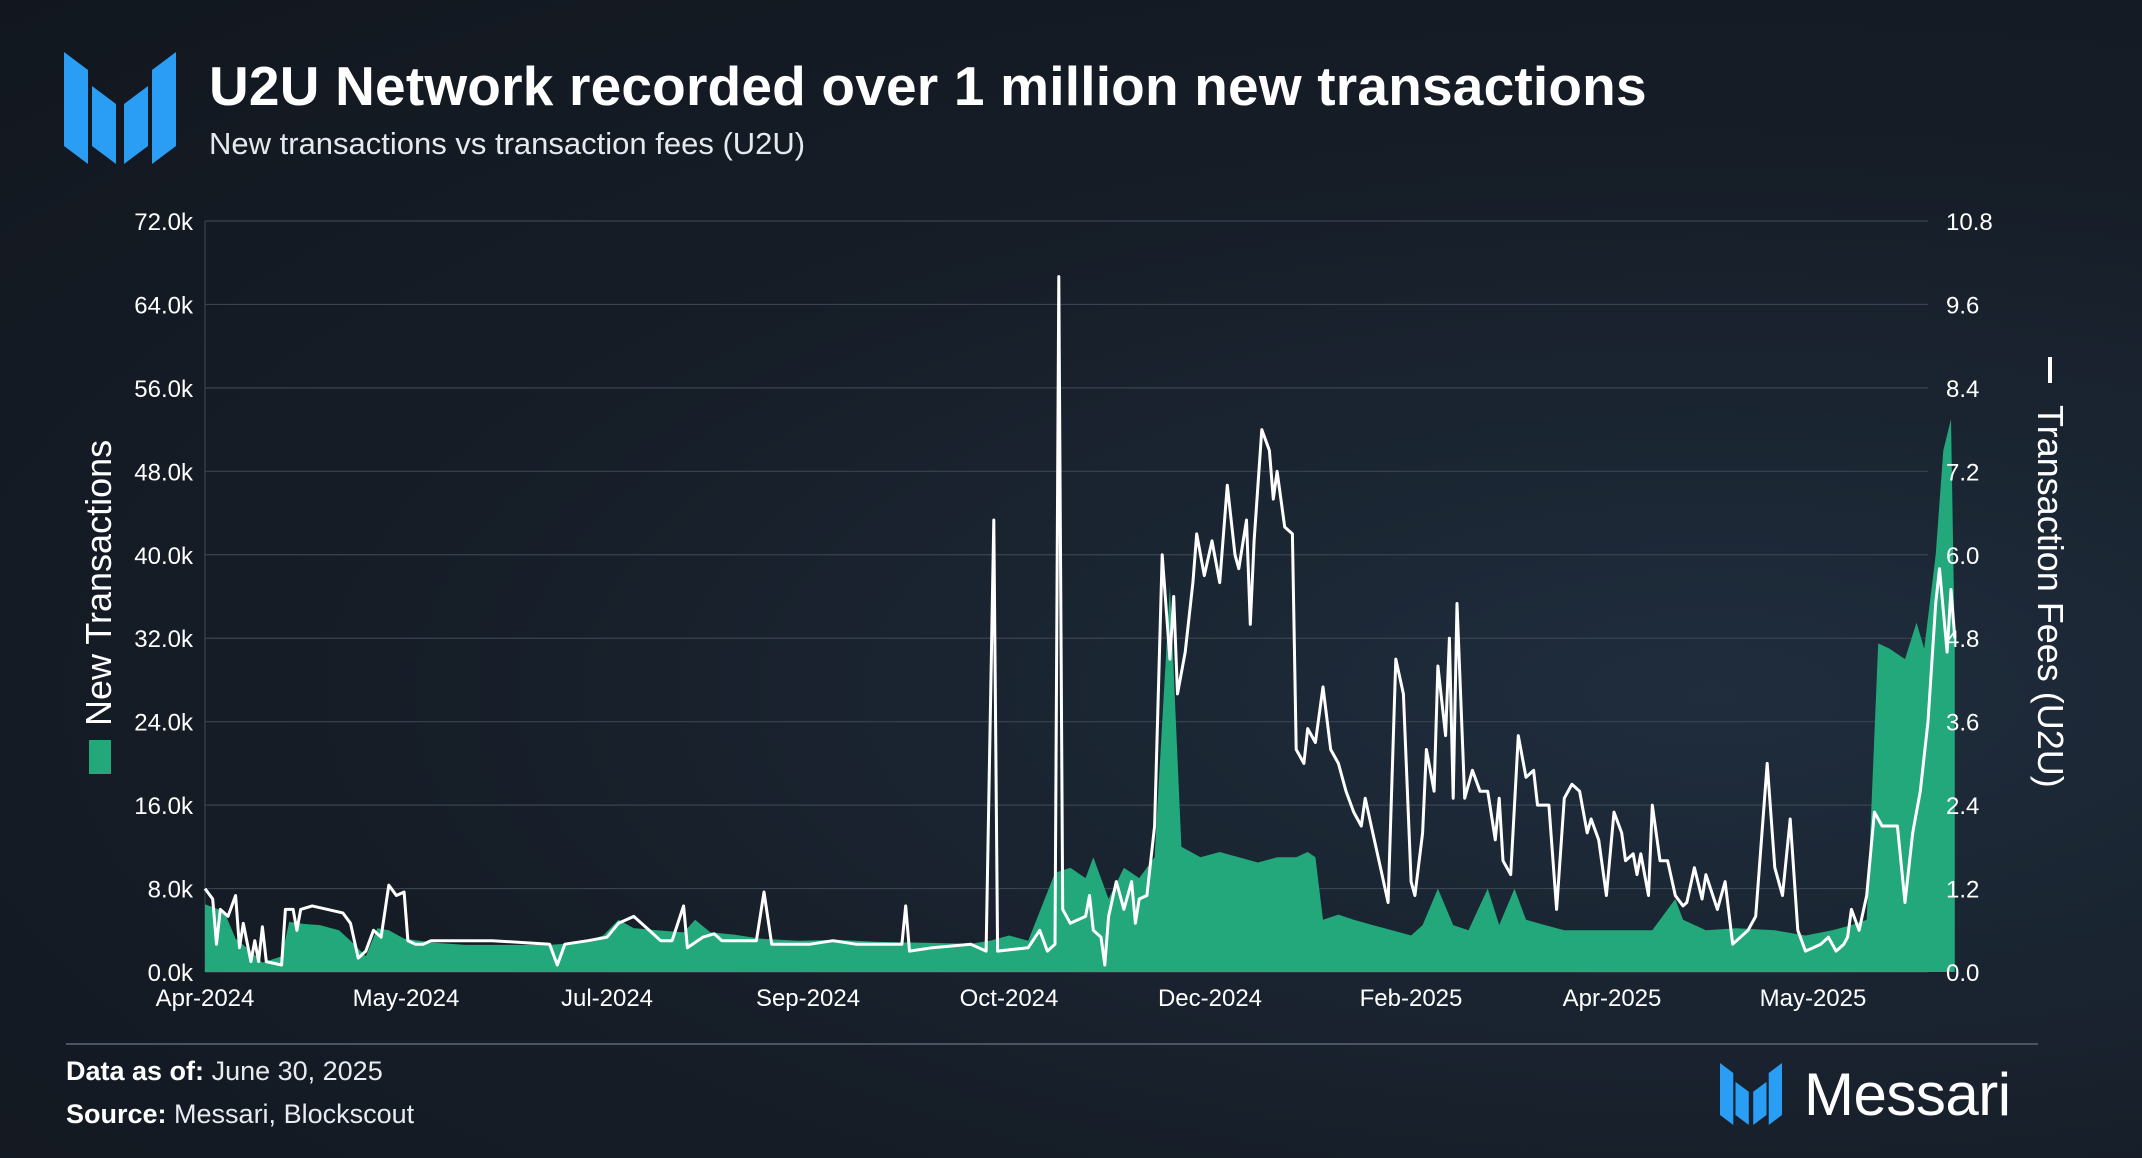  Describe the element at coordinates (164, 472) in the screenshot. I see `y-left-tick-label: 48.0k` at that location.